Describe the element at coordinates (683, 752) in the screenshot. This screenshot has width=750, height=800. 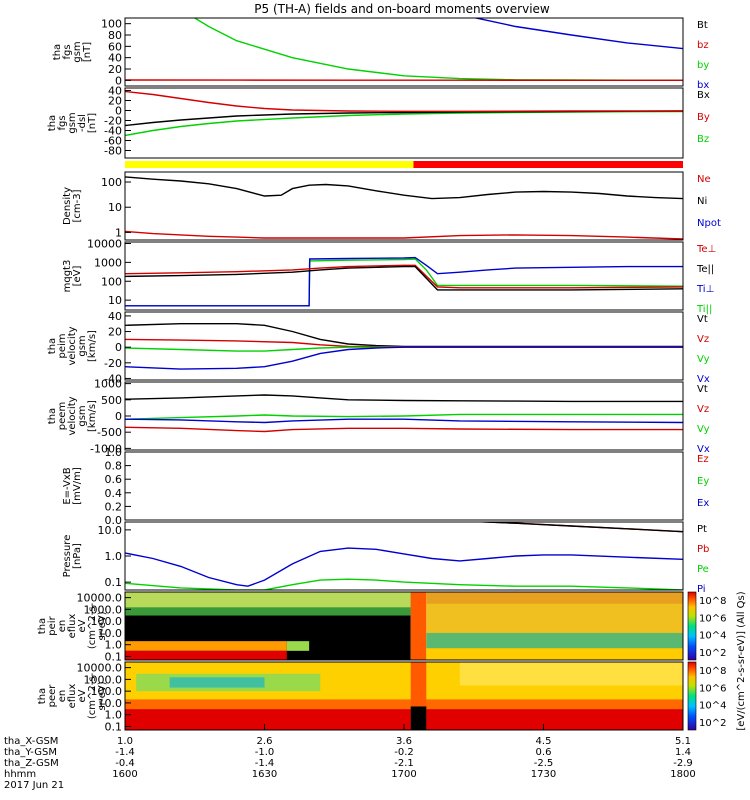
I see `ephemeris-value: 1.4` at that location.